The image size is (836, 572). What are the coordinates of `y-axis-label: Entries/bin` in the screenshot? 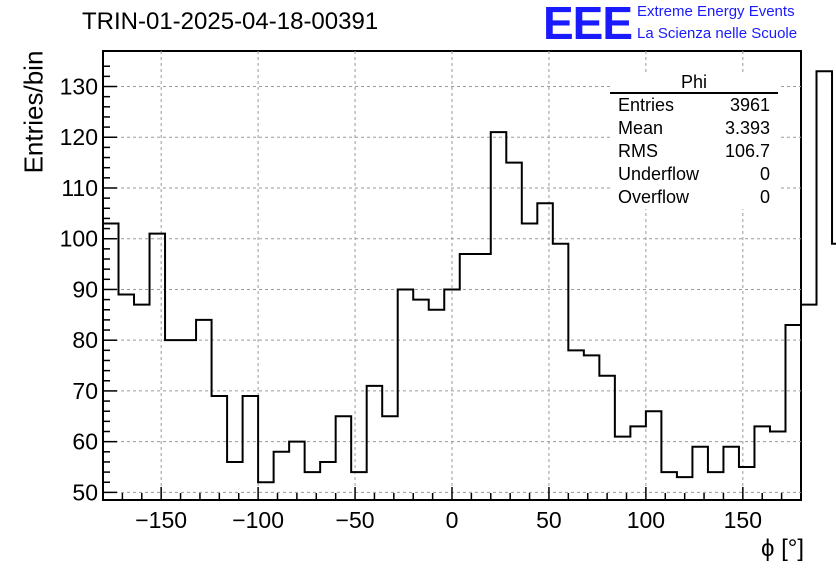 It's located at (33, 112).